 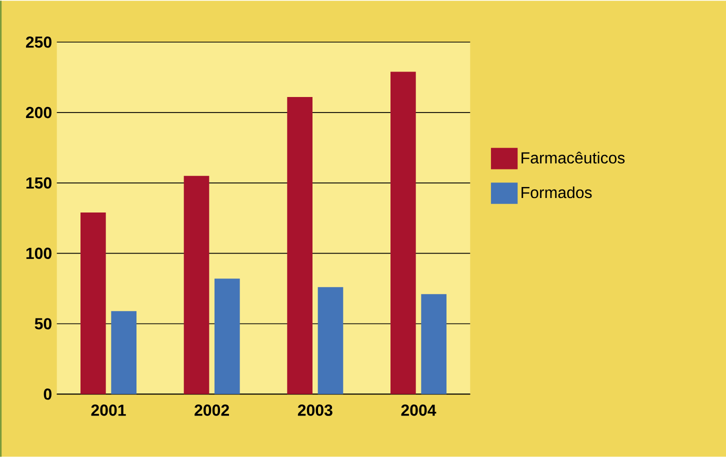 I want to click on legend-label: Formados, so click(x=557, y=192).